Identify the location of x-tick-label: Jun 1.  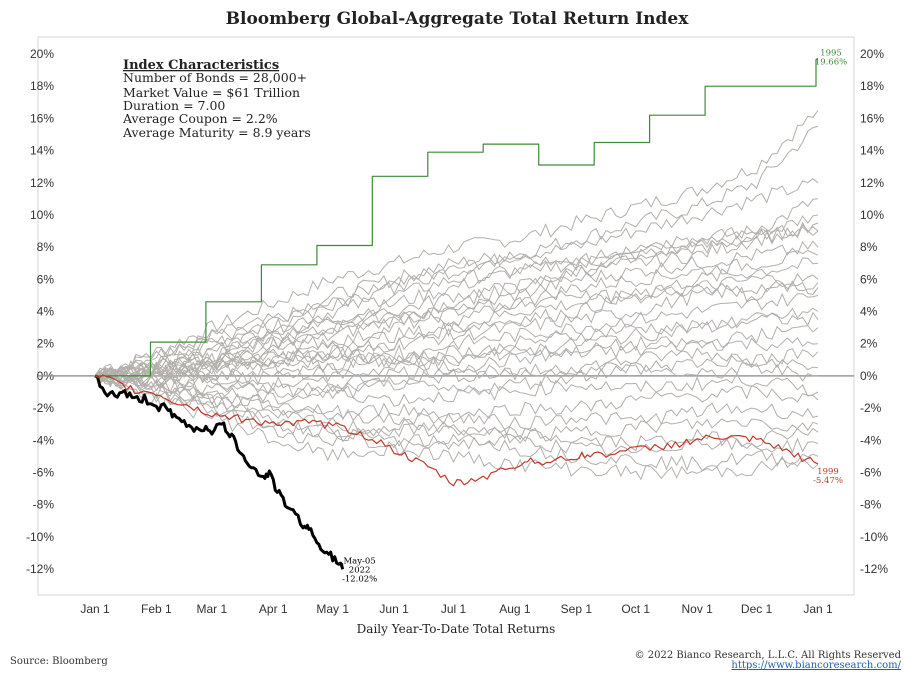
(394, 609).